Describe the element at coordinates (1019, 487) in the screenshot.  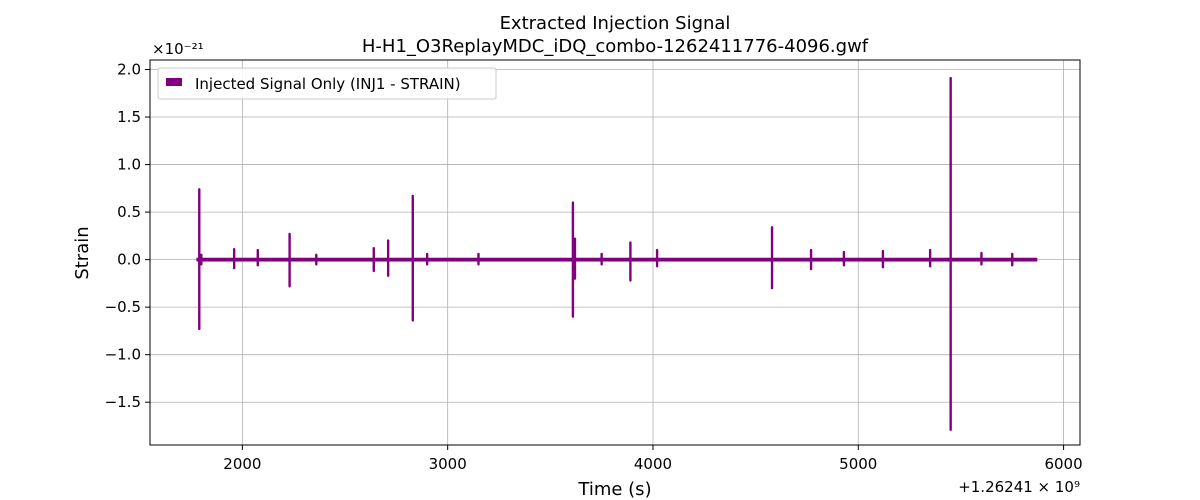
I see `x-offset-label: +1.26241 × 10⁹` at that location.